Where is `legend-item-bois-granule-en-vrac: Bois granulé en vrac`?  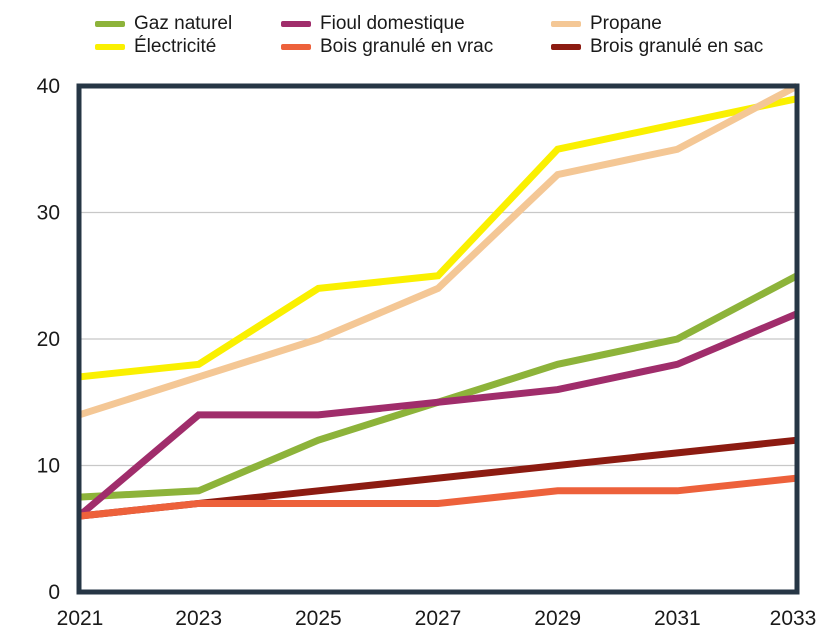 legend-item-bois-granule-en-vrac: Bois granulé en vrac is located at coordinates (416, 47).